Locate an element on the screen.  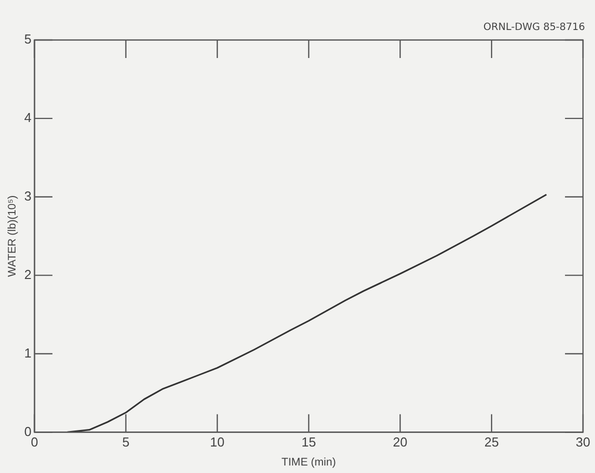
x-tick-label: 10 is located at coordinates (217, 442).